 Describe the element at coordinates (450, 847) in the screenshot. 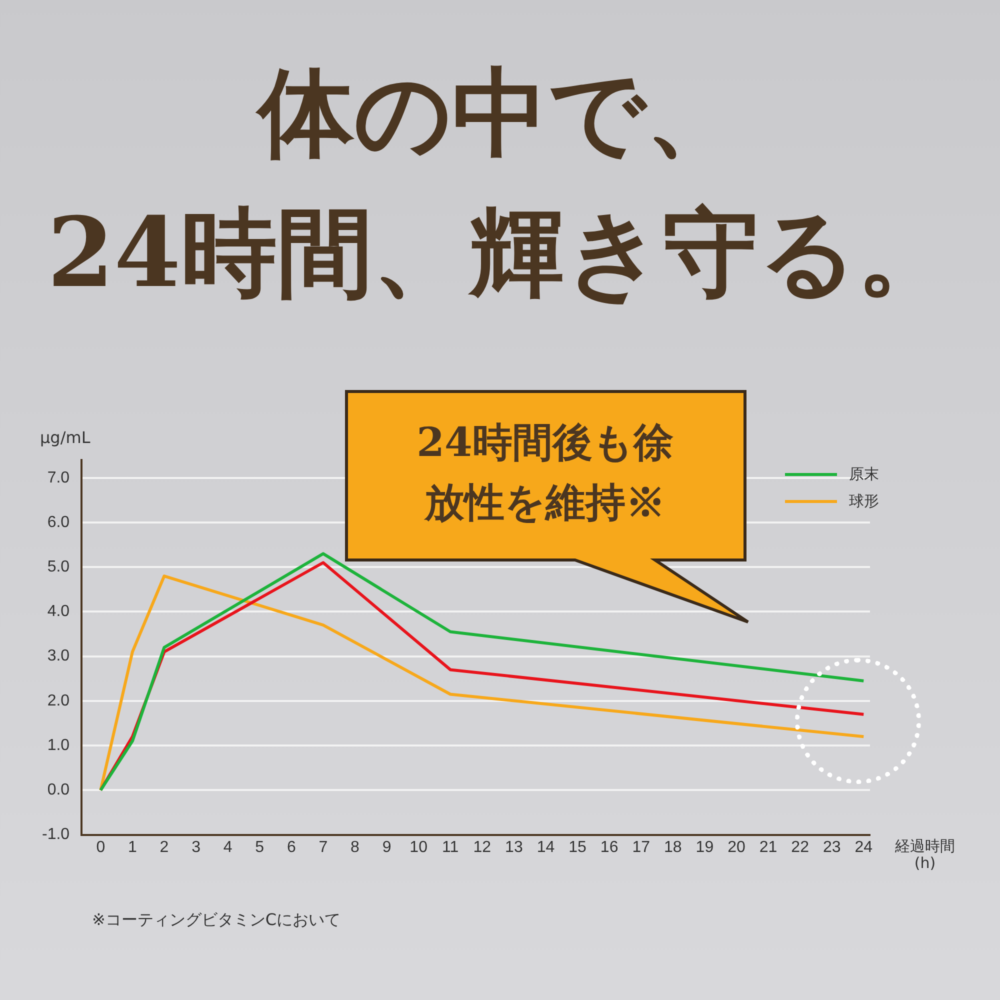

I see `x-tick-label: 11` at that location.